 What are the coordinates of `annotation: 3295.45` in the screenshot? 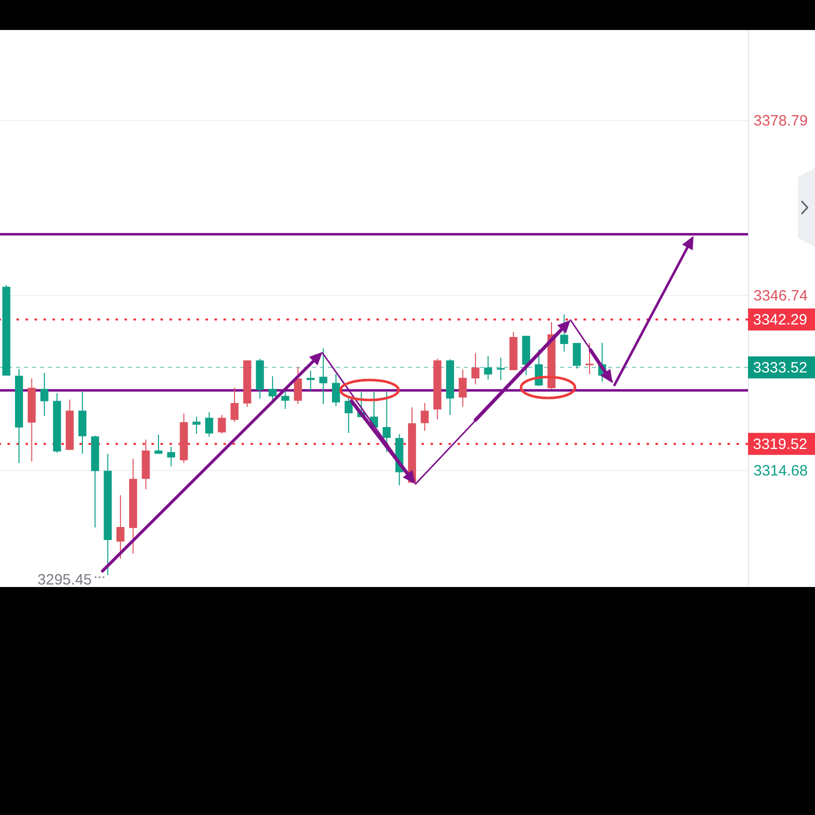 It's located at (65, 579).